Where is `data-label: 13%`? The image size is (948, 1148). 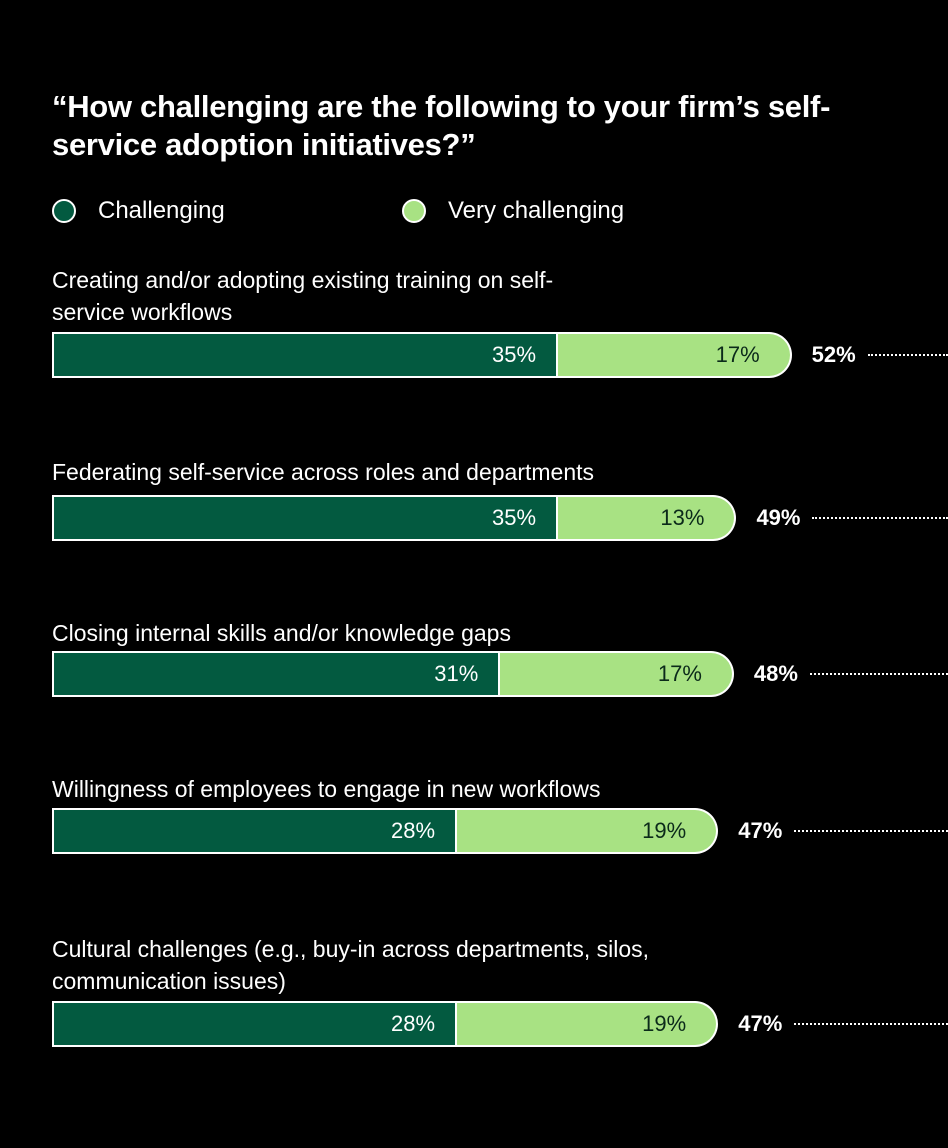 data-label: 13% is located at coordinates (682, 517).